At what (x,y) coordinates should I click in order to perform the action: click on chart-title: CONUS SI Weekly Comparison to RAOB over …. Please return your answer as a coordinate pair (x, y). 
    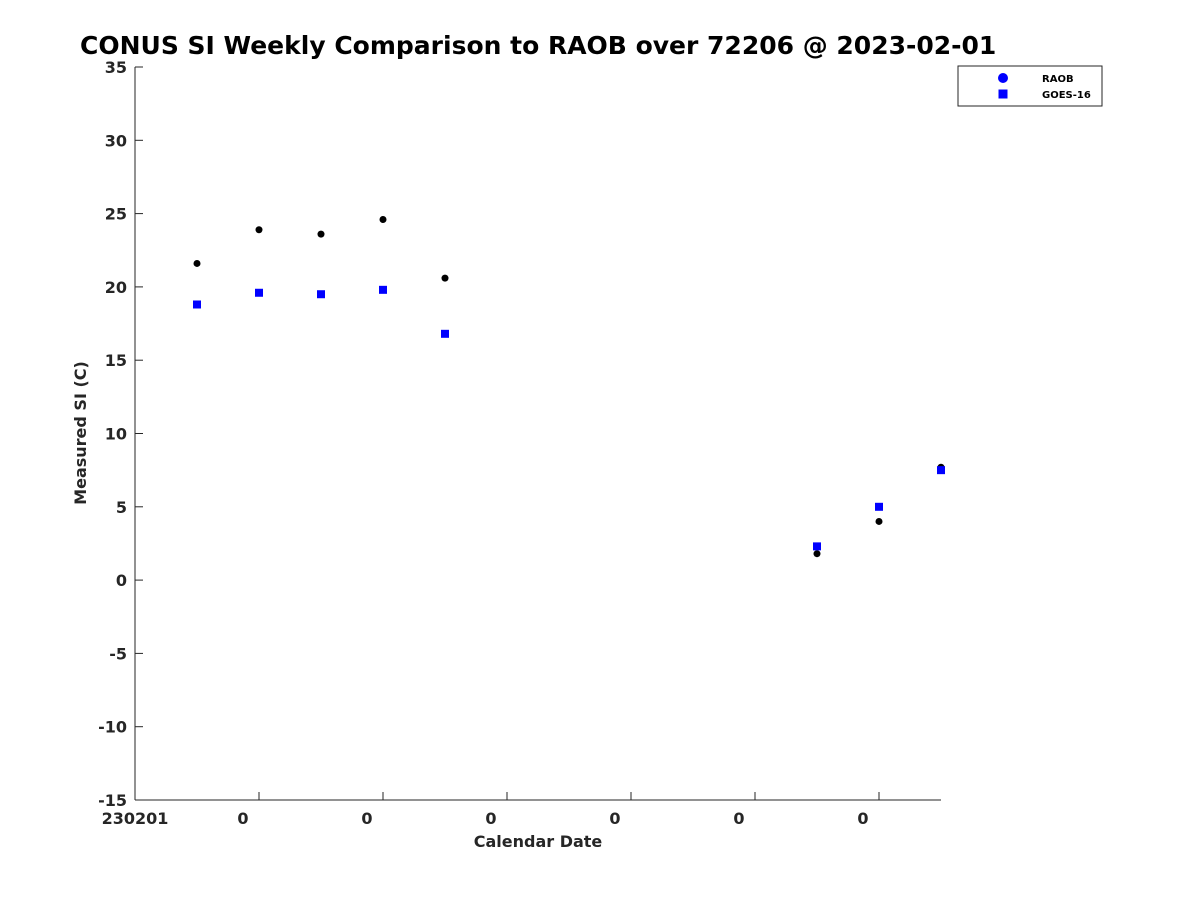
    Looking at the image, I should click on (538, 45).